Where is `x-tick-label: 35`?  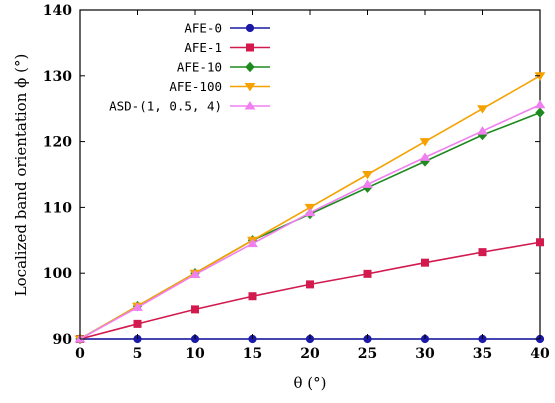
x-tick-label: 35 is located at coordinates (482, 354).